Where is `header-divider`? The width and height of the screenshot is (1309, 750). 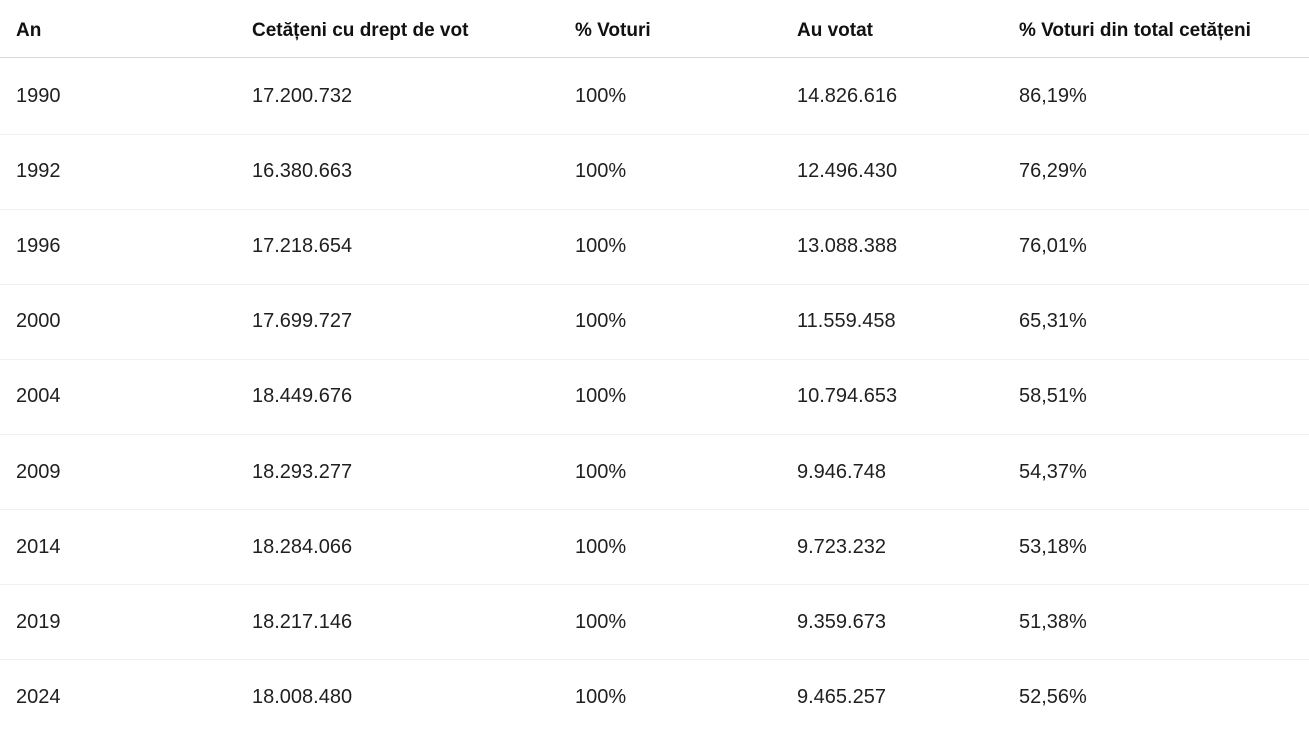 header-divider is located at coordinates (654, 57).